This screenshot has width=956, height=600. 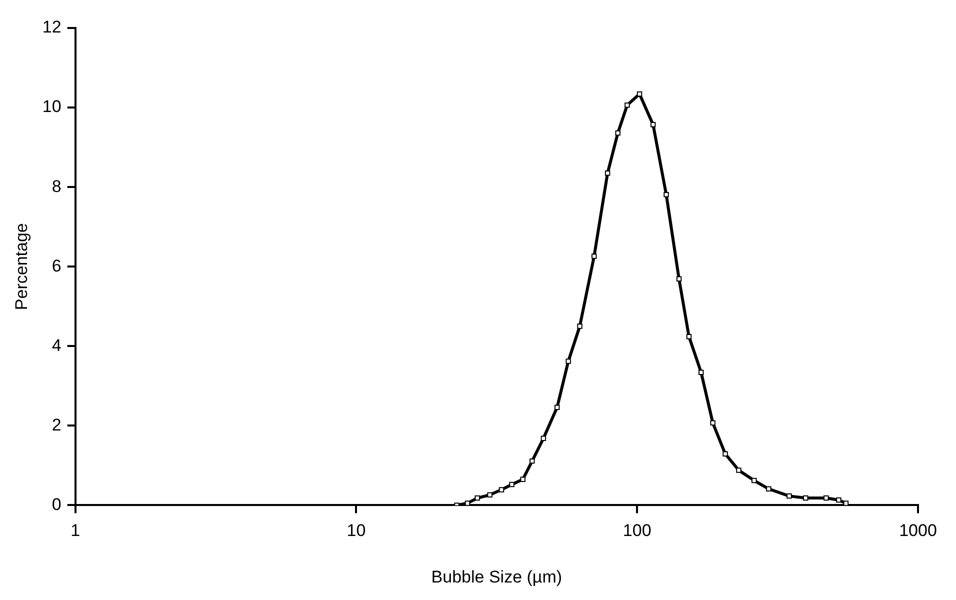 I want to click on x-tick-label: 1000, so click(x=918, y=530).